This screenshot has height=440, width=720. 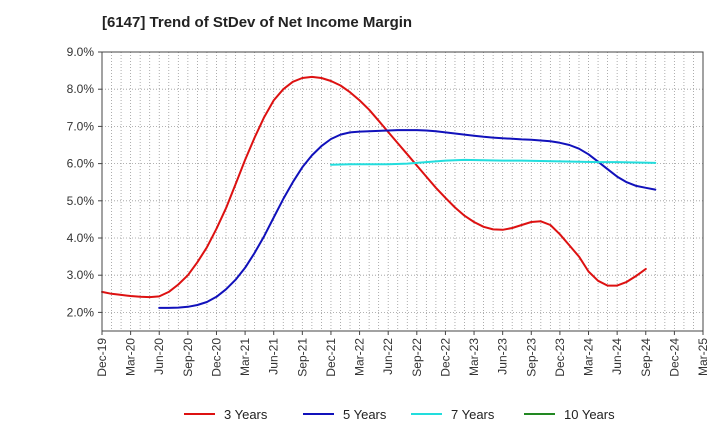 I want to click on y-tick-label: 6.0%, so click(x=81, y=164).